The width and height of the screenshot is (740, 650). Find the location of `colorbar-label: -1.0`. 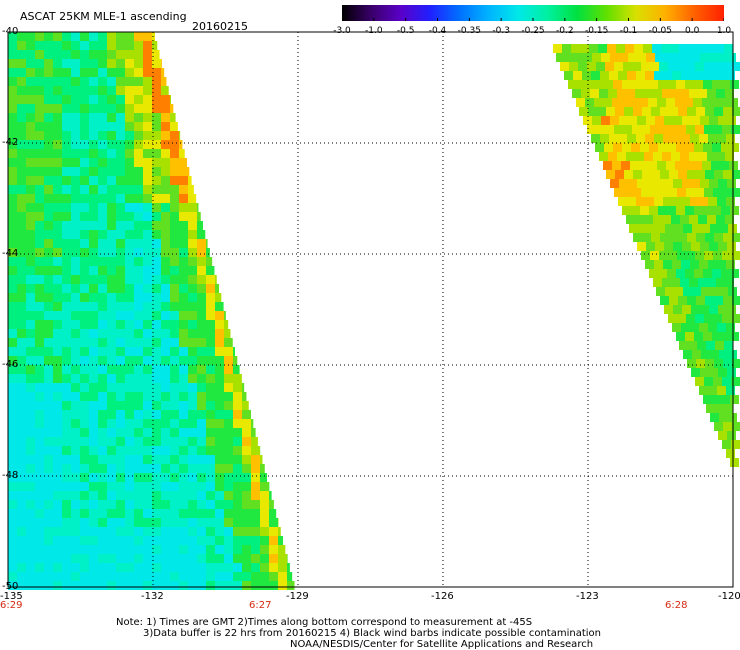

colorbar-label: -1.0 is located at coordinates (374, 31).